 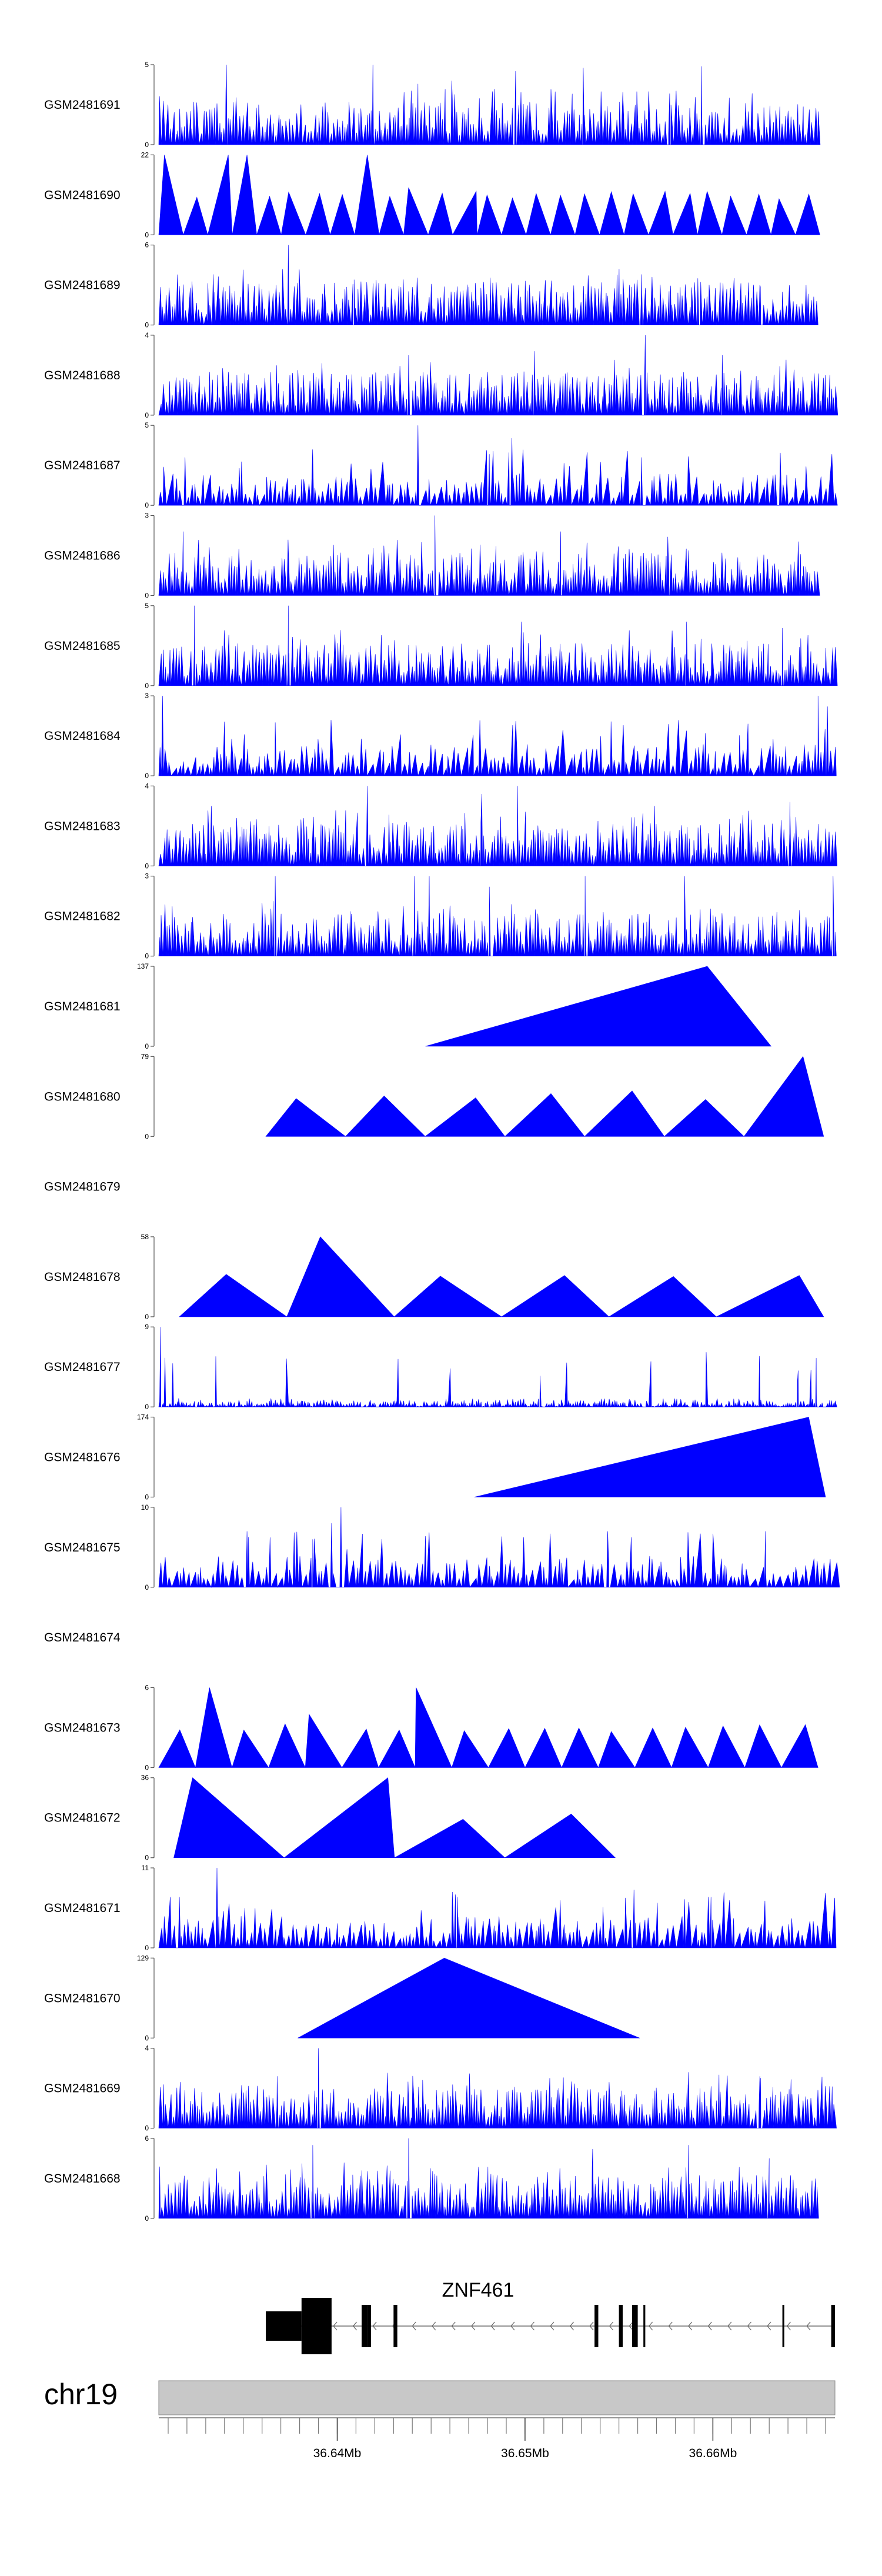 What do you see at coordinates (81, 2394) in the screenshot?
I see `chromosome-label: chr19` at bounding box center [81, 2394].